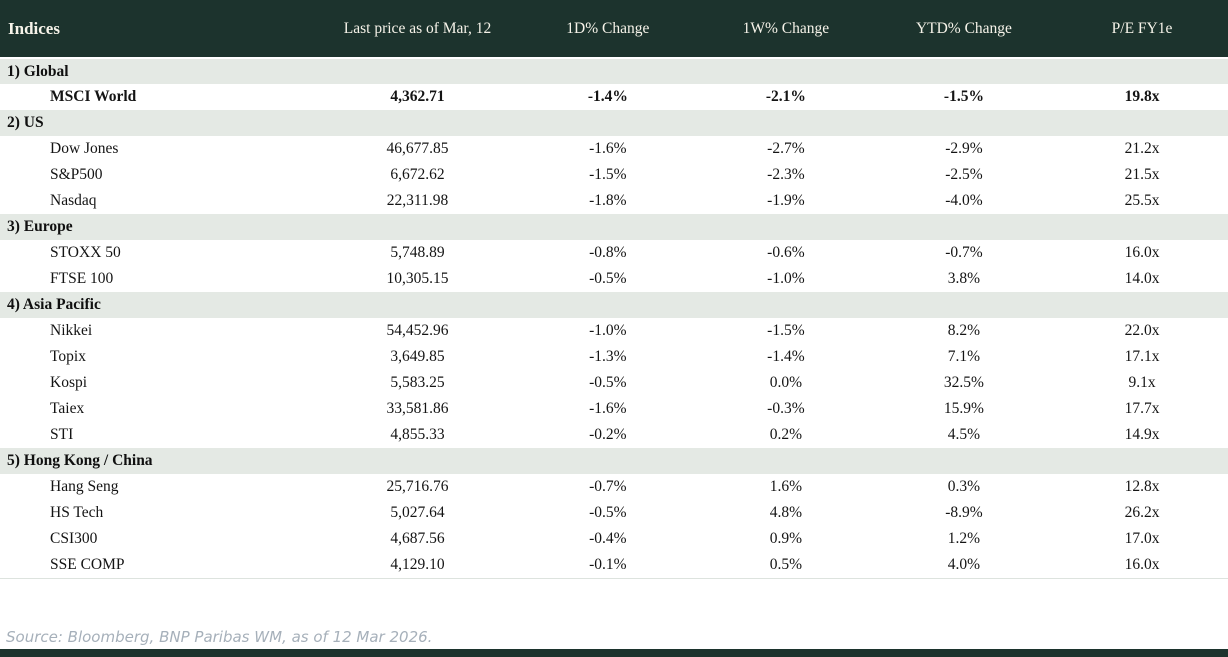 The width and height of the screenshot is (1228, 657). What do you see at coordinates (417, 356) in the screenshot?
I see `last-price-cell: 3,649.85` at bounding box center [417, 356].